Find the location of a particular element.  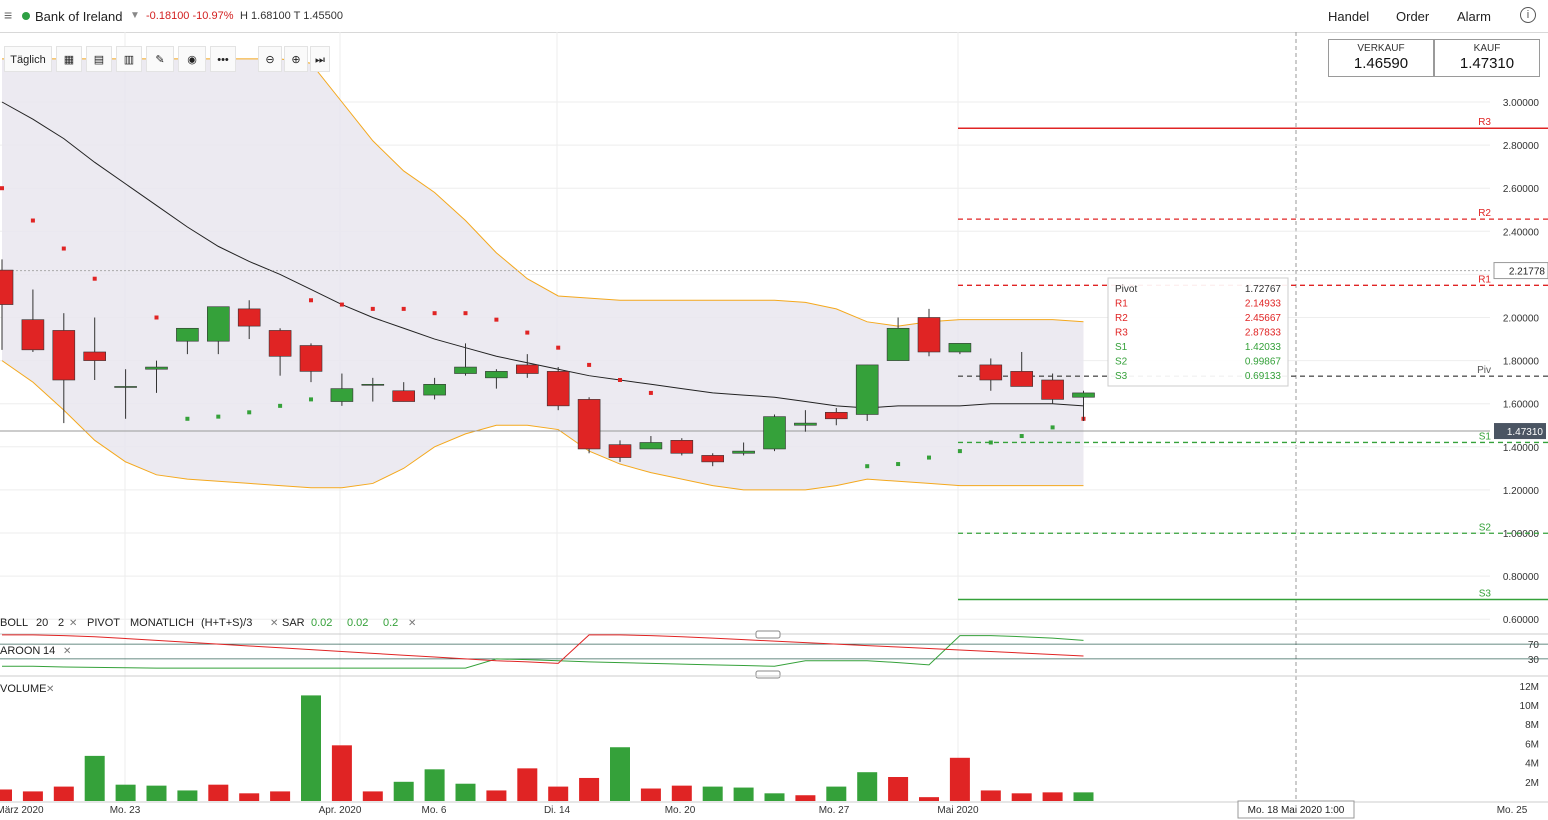

eye-icon: ◉ is located at coordinates (192, 59).